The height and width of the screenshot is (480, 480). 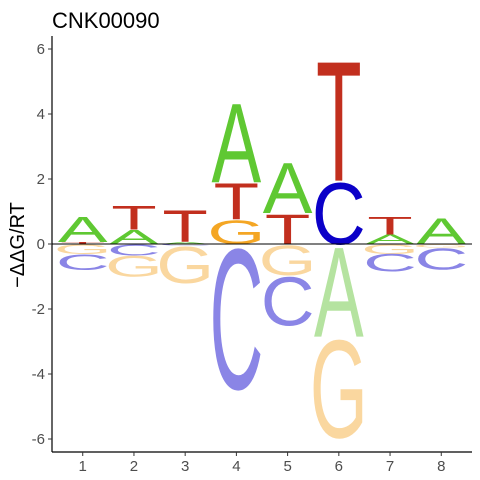 I want to click on logo-letter-C-pos2-neg0: C, so click(x=134, y=250).